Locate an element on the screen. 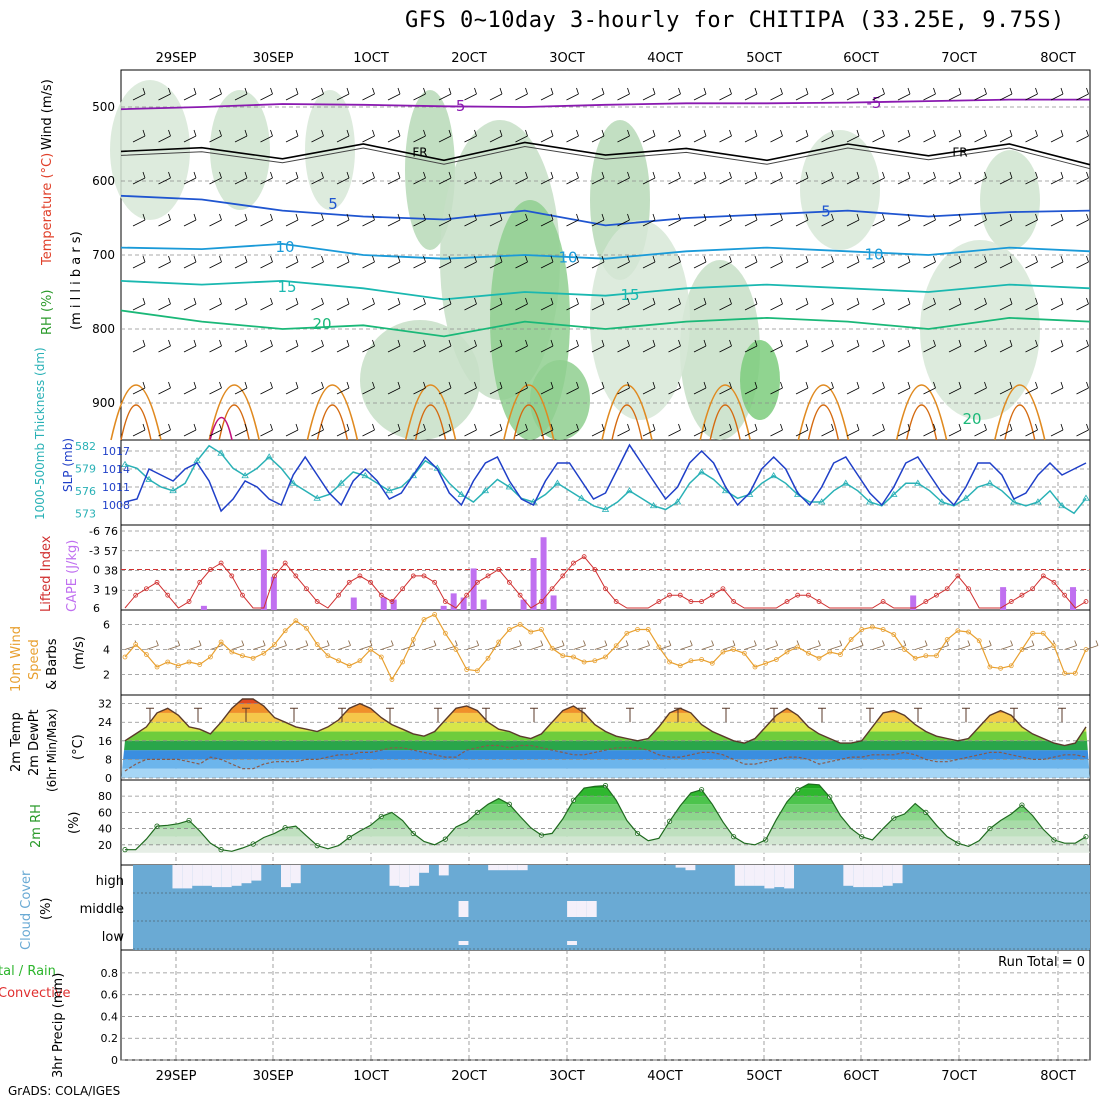 The height and width of the screenshot is (1100, 1100). date-tick-top: 4OCT is located at coordinates (665, 58).